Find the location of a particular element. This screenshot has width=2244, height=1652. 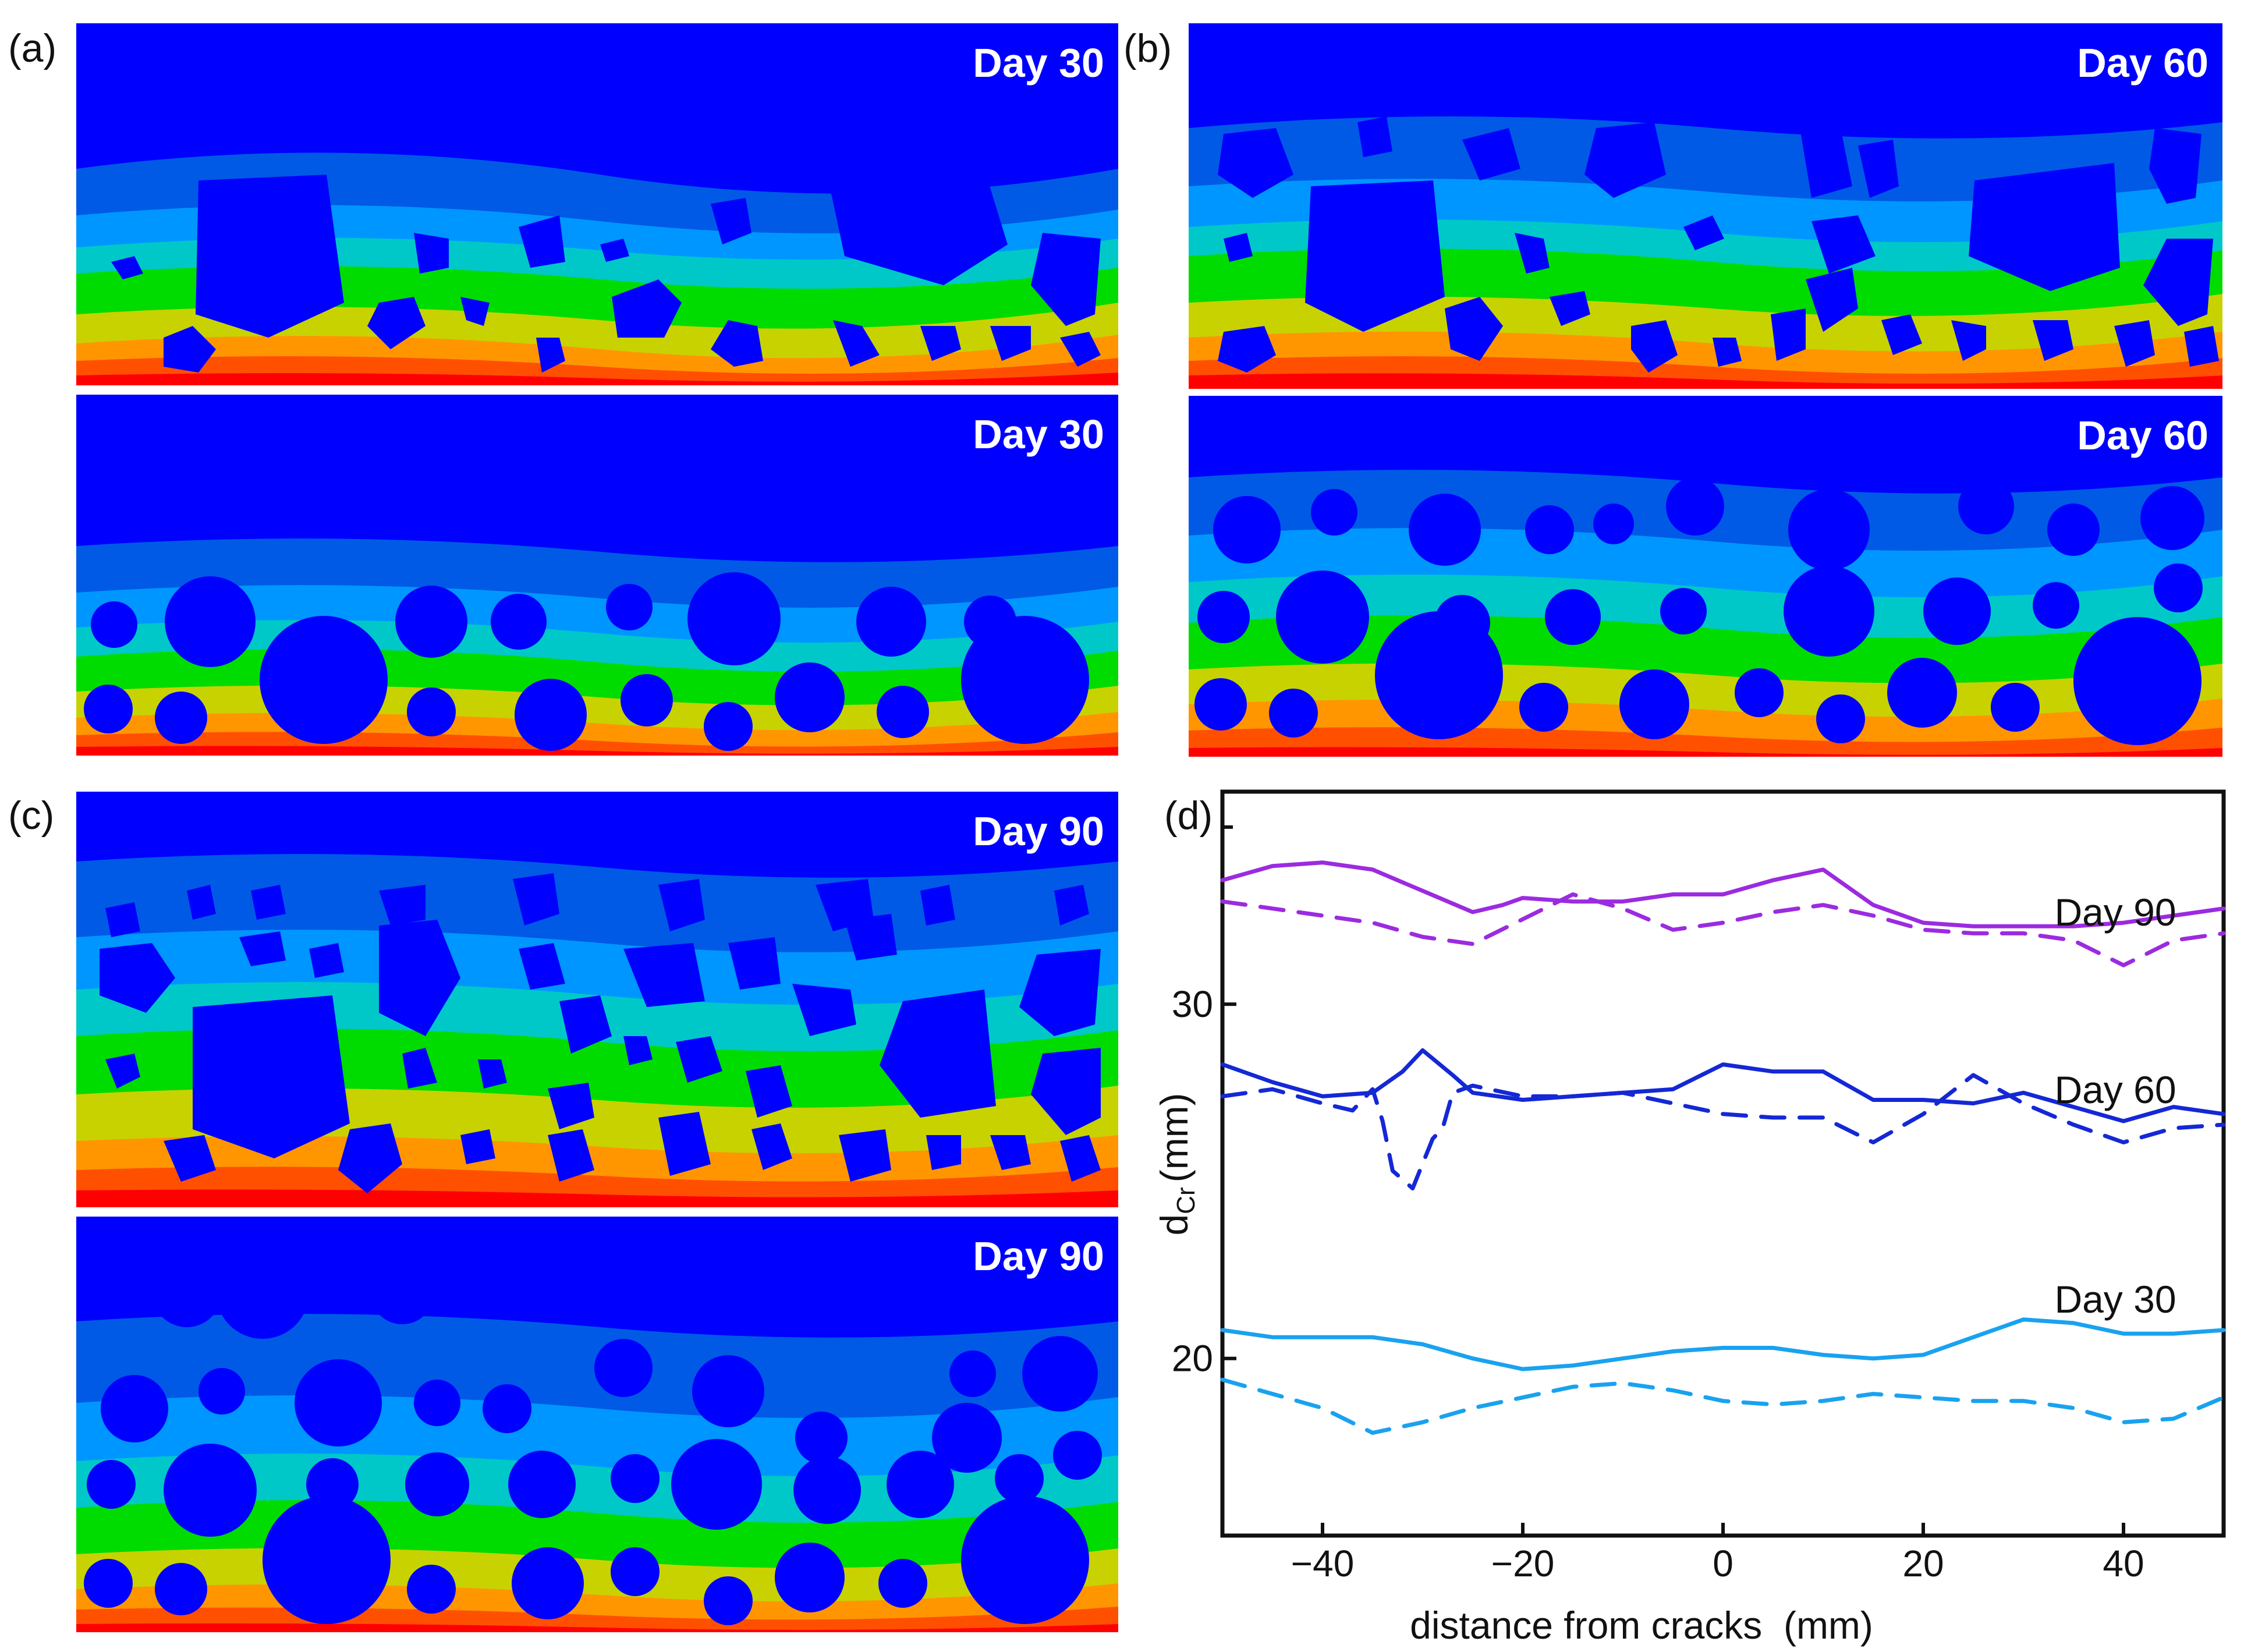

panel-b-top: Day 60 is located at coordinates (1706, 206).